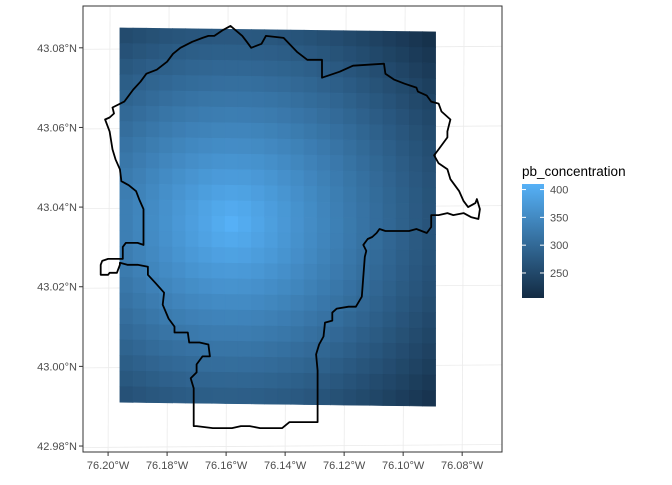  I want to click on x-tick-label-5: 76.10°W, so click(403, 466).